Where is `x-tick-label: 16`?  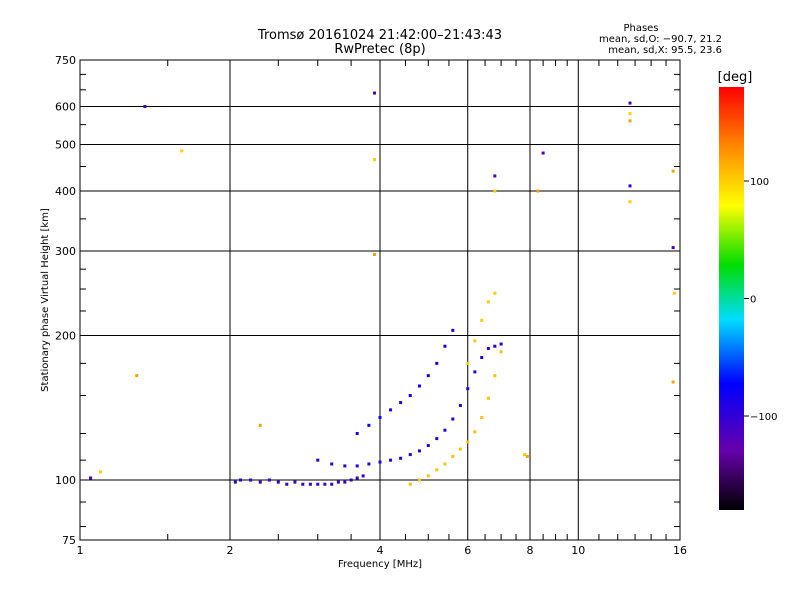
x-tick-label: 16 is located at coordinates (680, 550).